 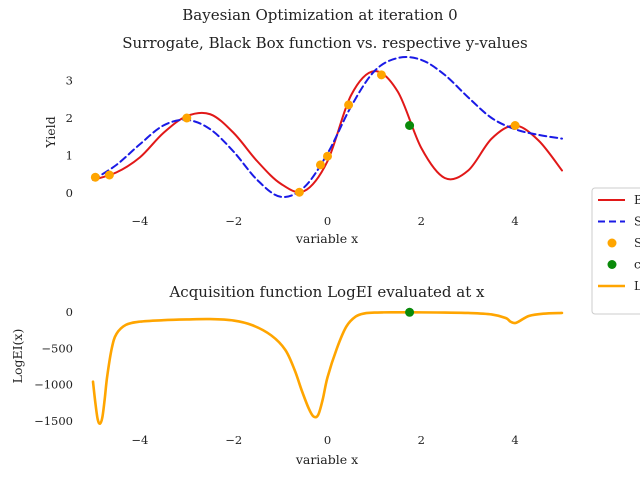 I want to click on surrogate-ytick-label: 3, so click(x=69, y=81).